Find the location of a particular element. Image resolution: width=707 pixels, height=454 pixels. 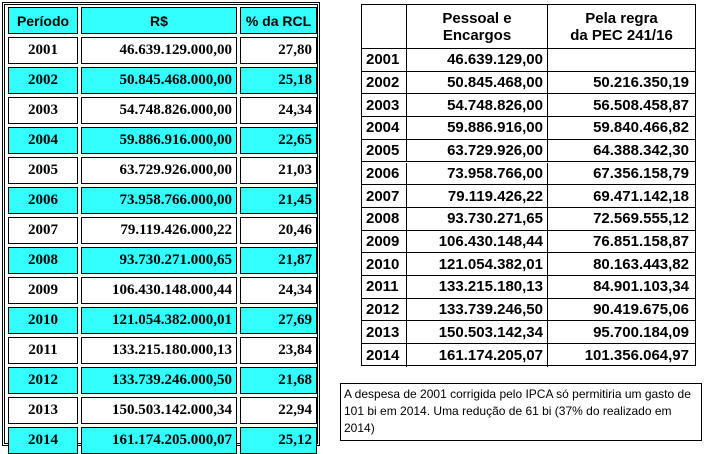

value-cell: 54.748.826.000,00 is located at coordinates (159, 110).